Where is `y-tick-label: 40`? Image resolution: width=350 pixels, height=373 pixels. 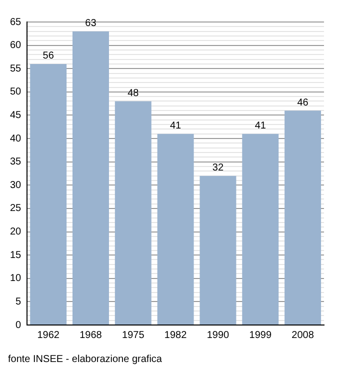 y-tick-label: 40 is located at coordinates (16, 138).